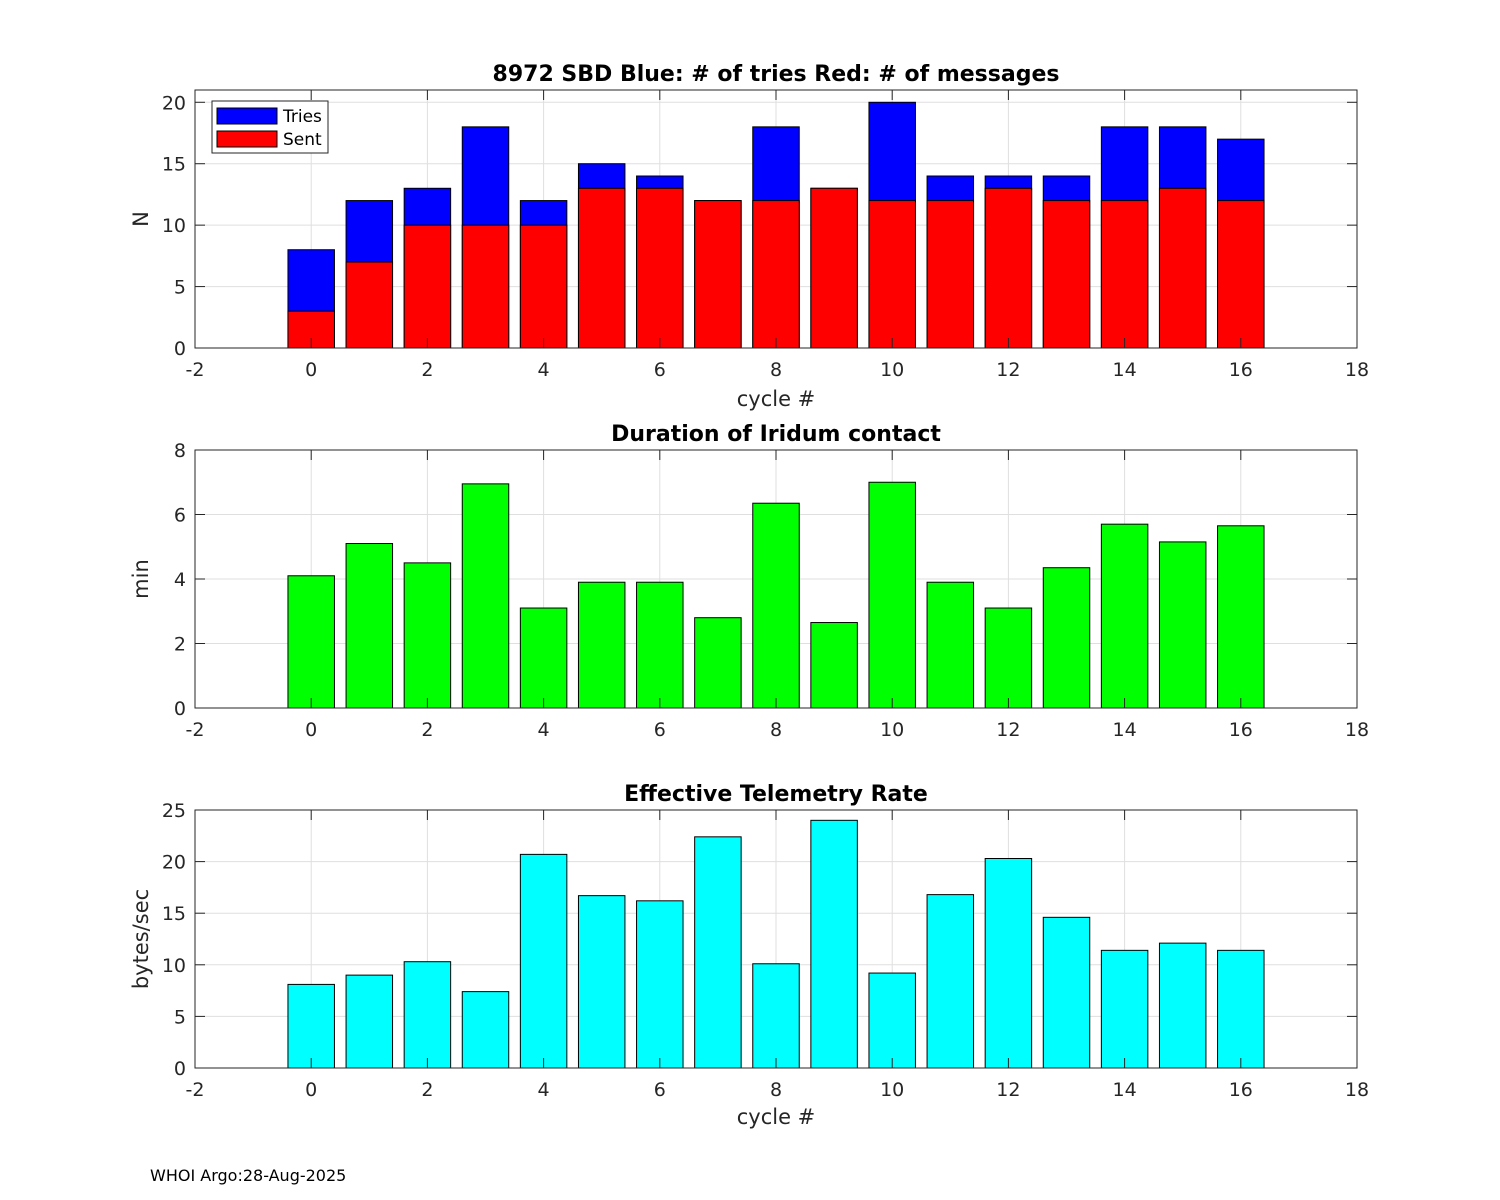  Describe the element at coordinates (776, 434) in the screenshot. I see `chart-title: Duration of Iridum contact` at that location.